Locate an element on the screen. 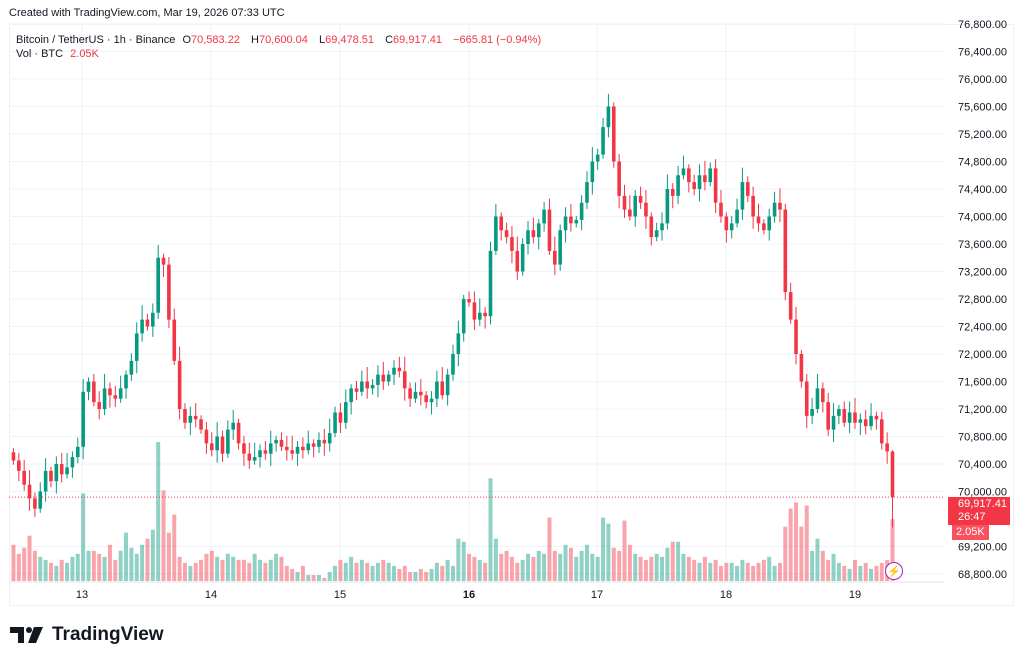 This screenshot has width=1024, height=661. price-tick-label: 74,000.00 is located at coordinates (982, 218).